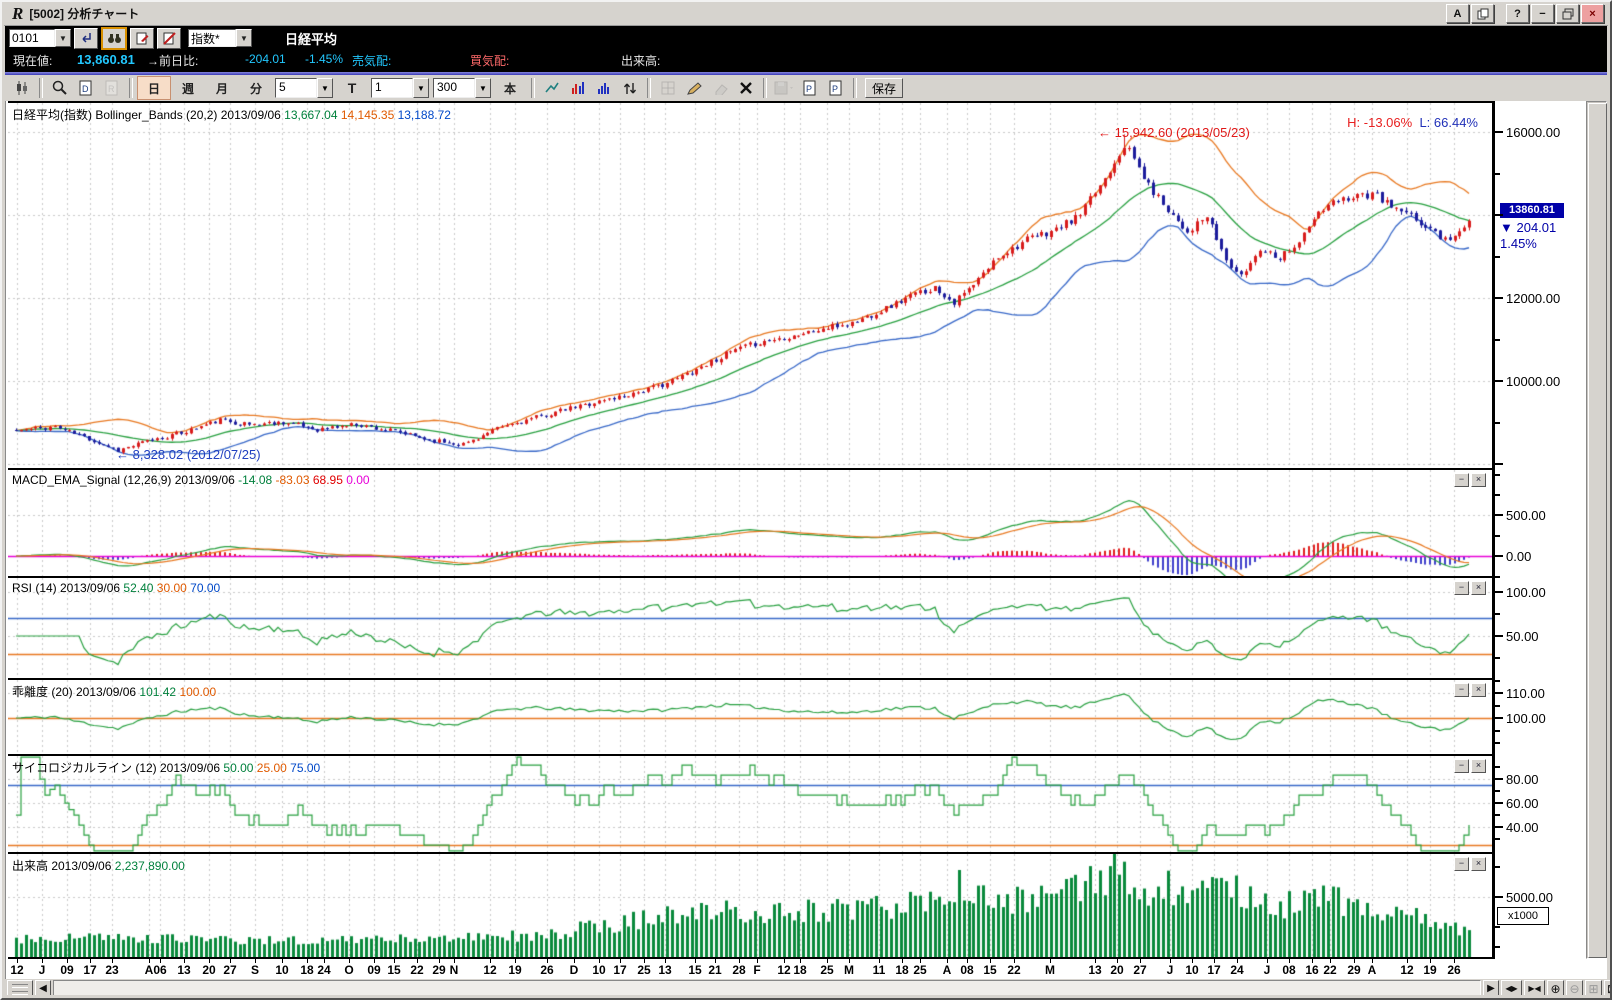 Image resolution: width=1612 pixels, height=1000 pixels. What do you see at coordinates (483, 88) in the screenshot?
I see `bar-count-dropdown: ▼` at bounding box center [483, 88].